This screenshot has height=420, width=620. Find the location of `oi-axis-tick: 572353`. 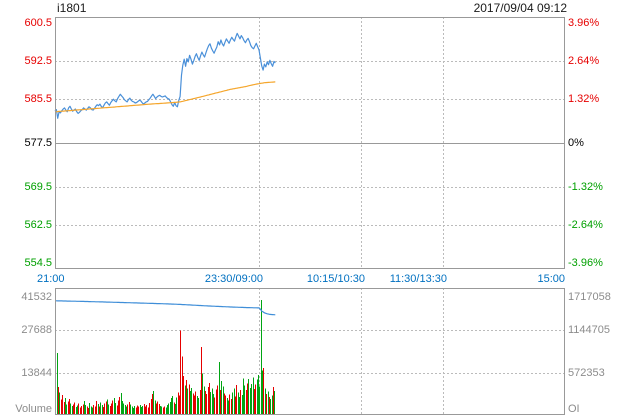

oi-axis-tick: 572353 is located at coordinates (586, 373).